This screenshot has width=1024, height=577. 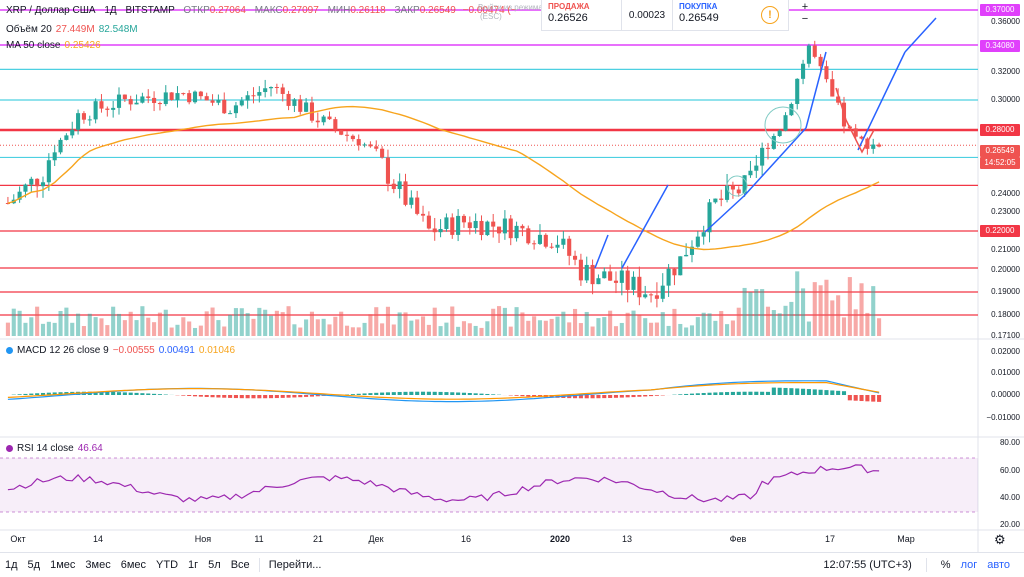 I want to click on rsi-name: RSI 14 close, so click(x=45, y=448).